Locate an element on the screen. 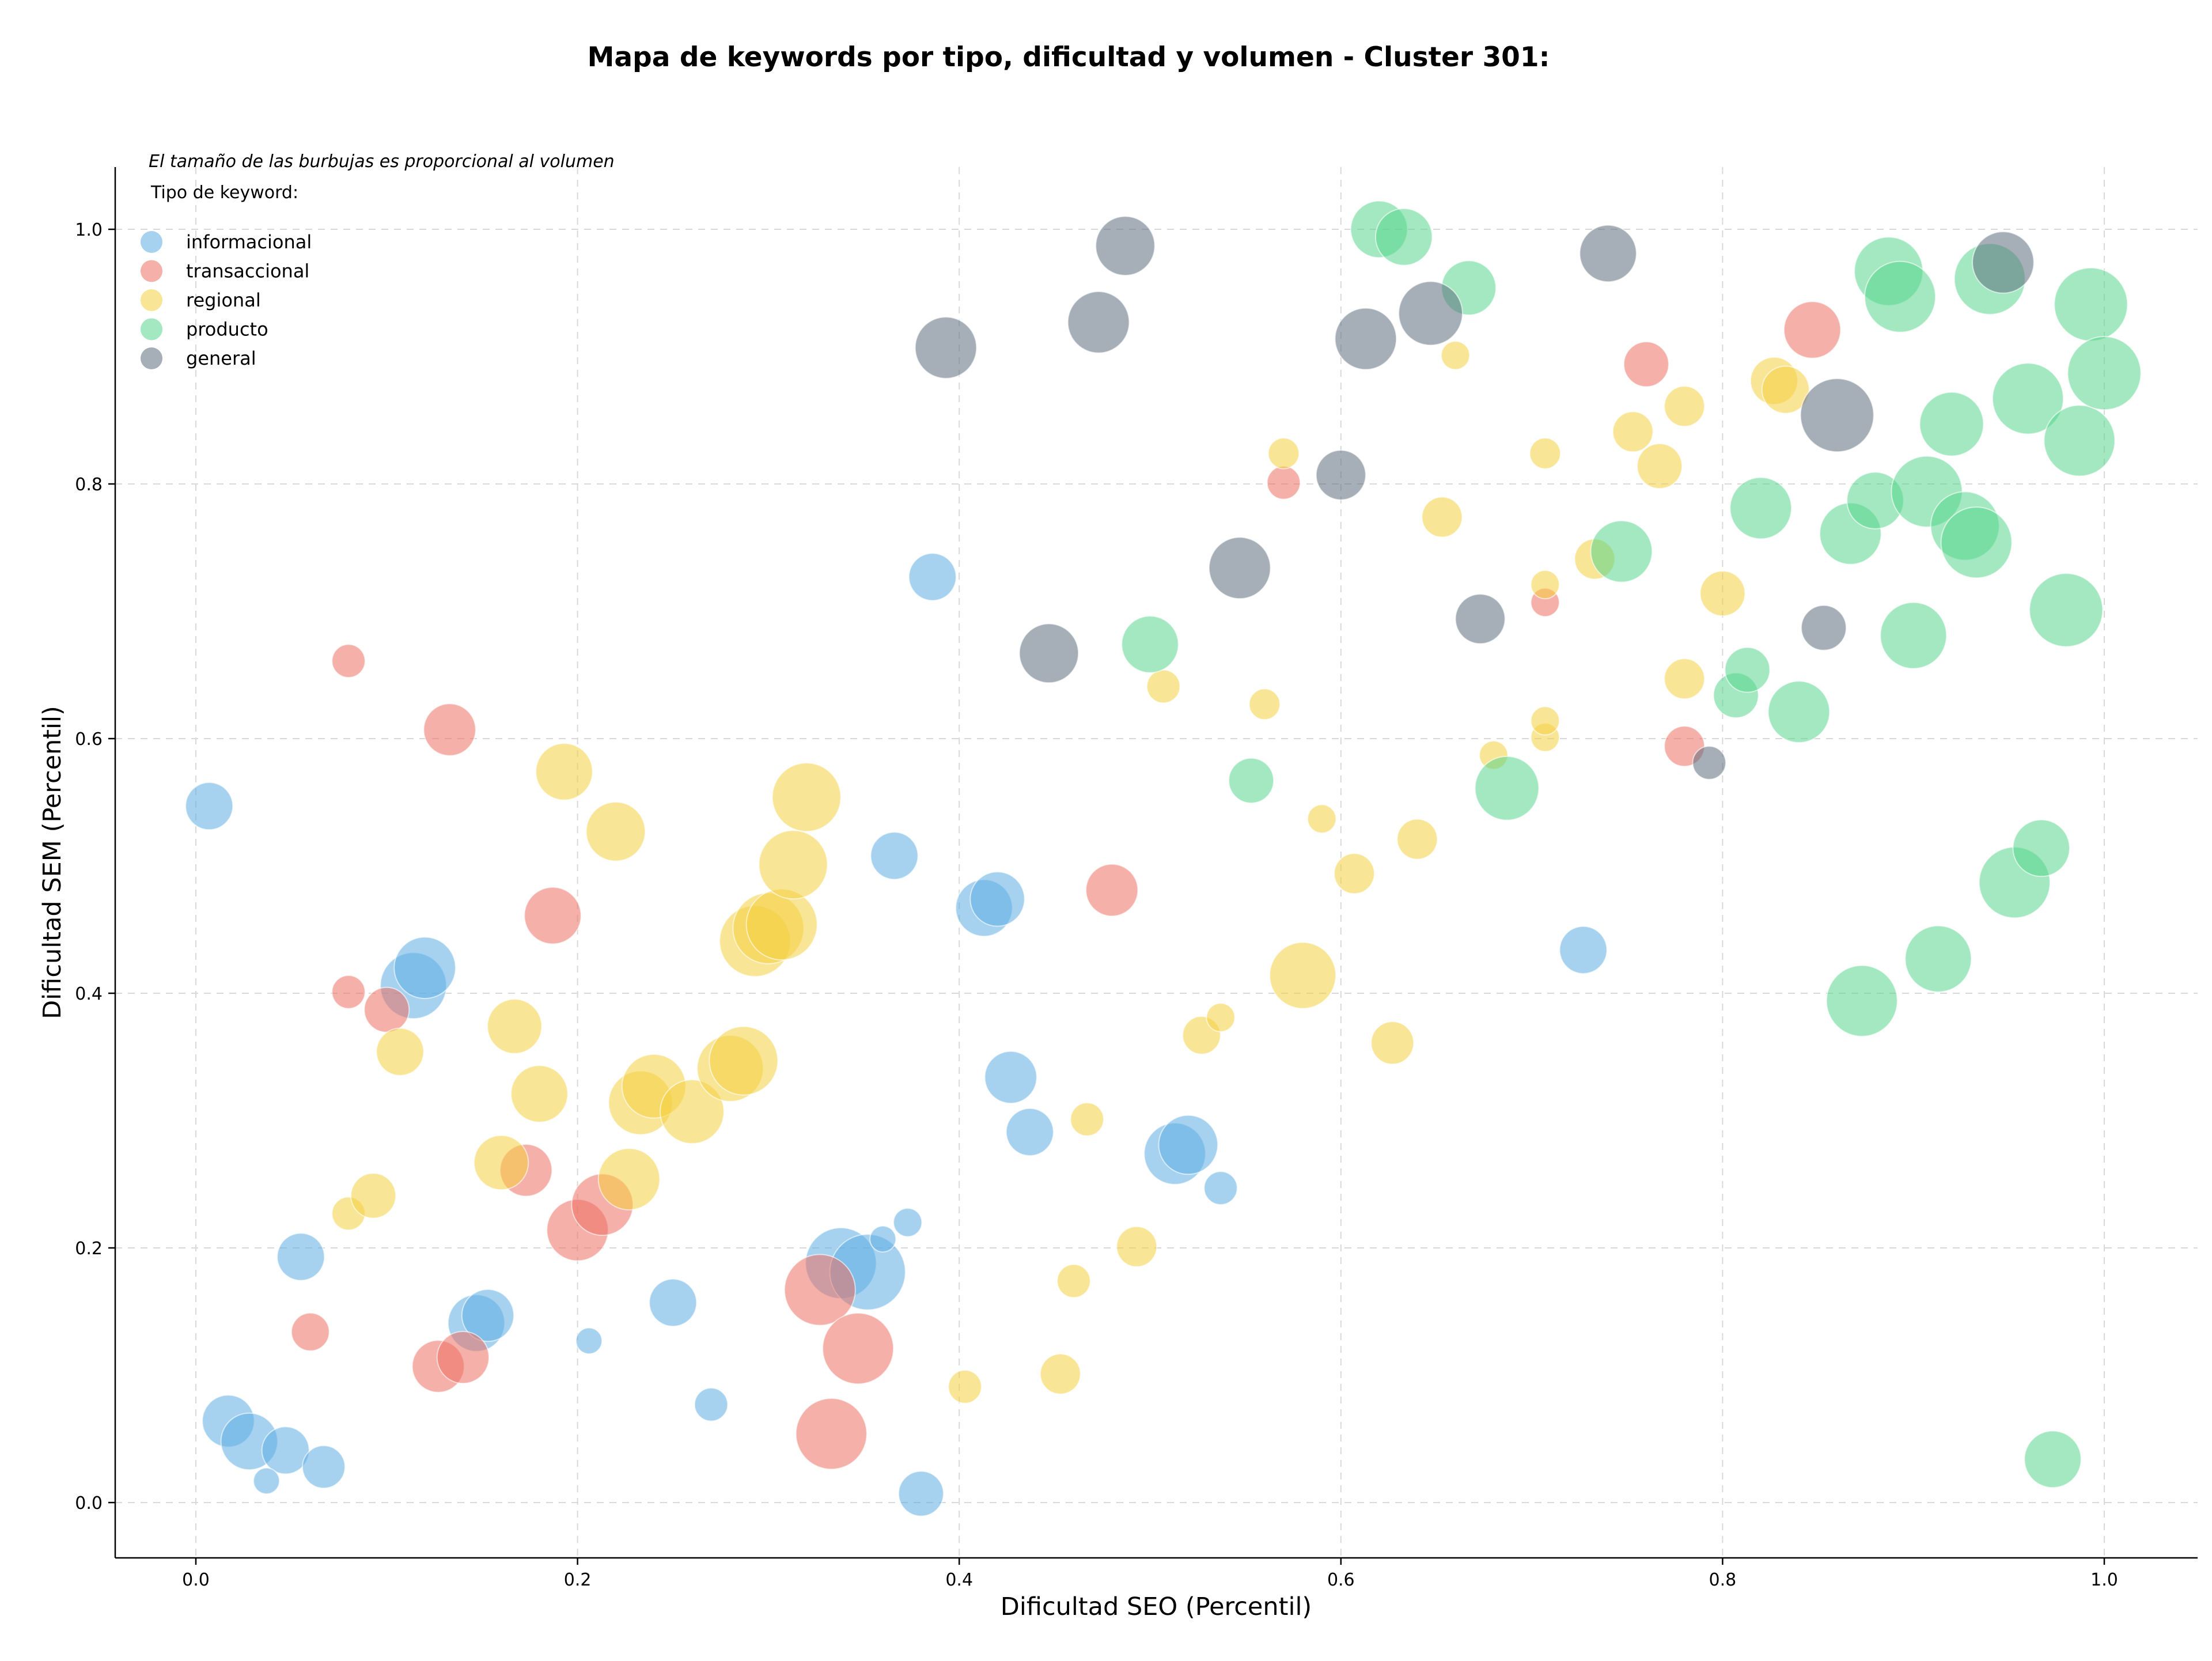  y-tick-label: 0.4 is located at coordinates (89, 994).